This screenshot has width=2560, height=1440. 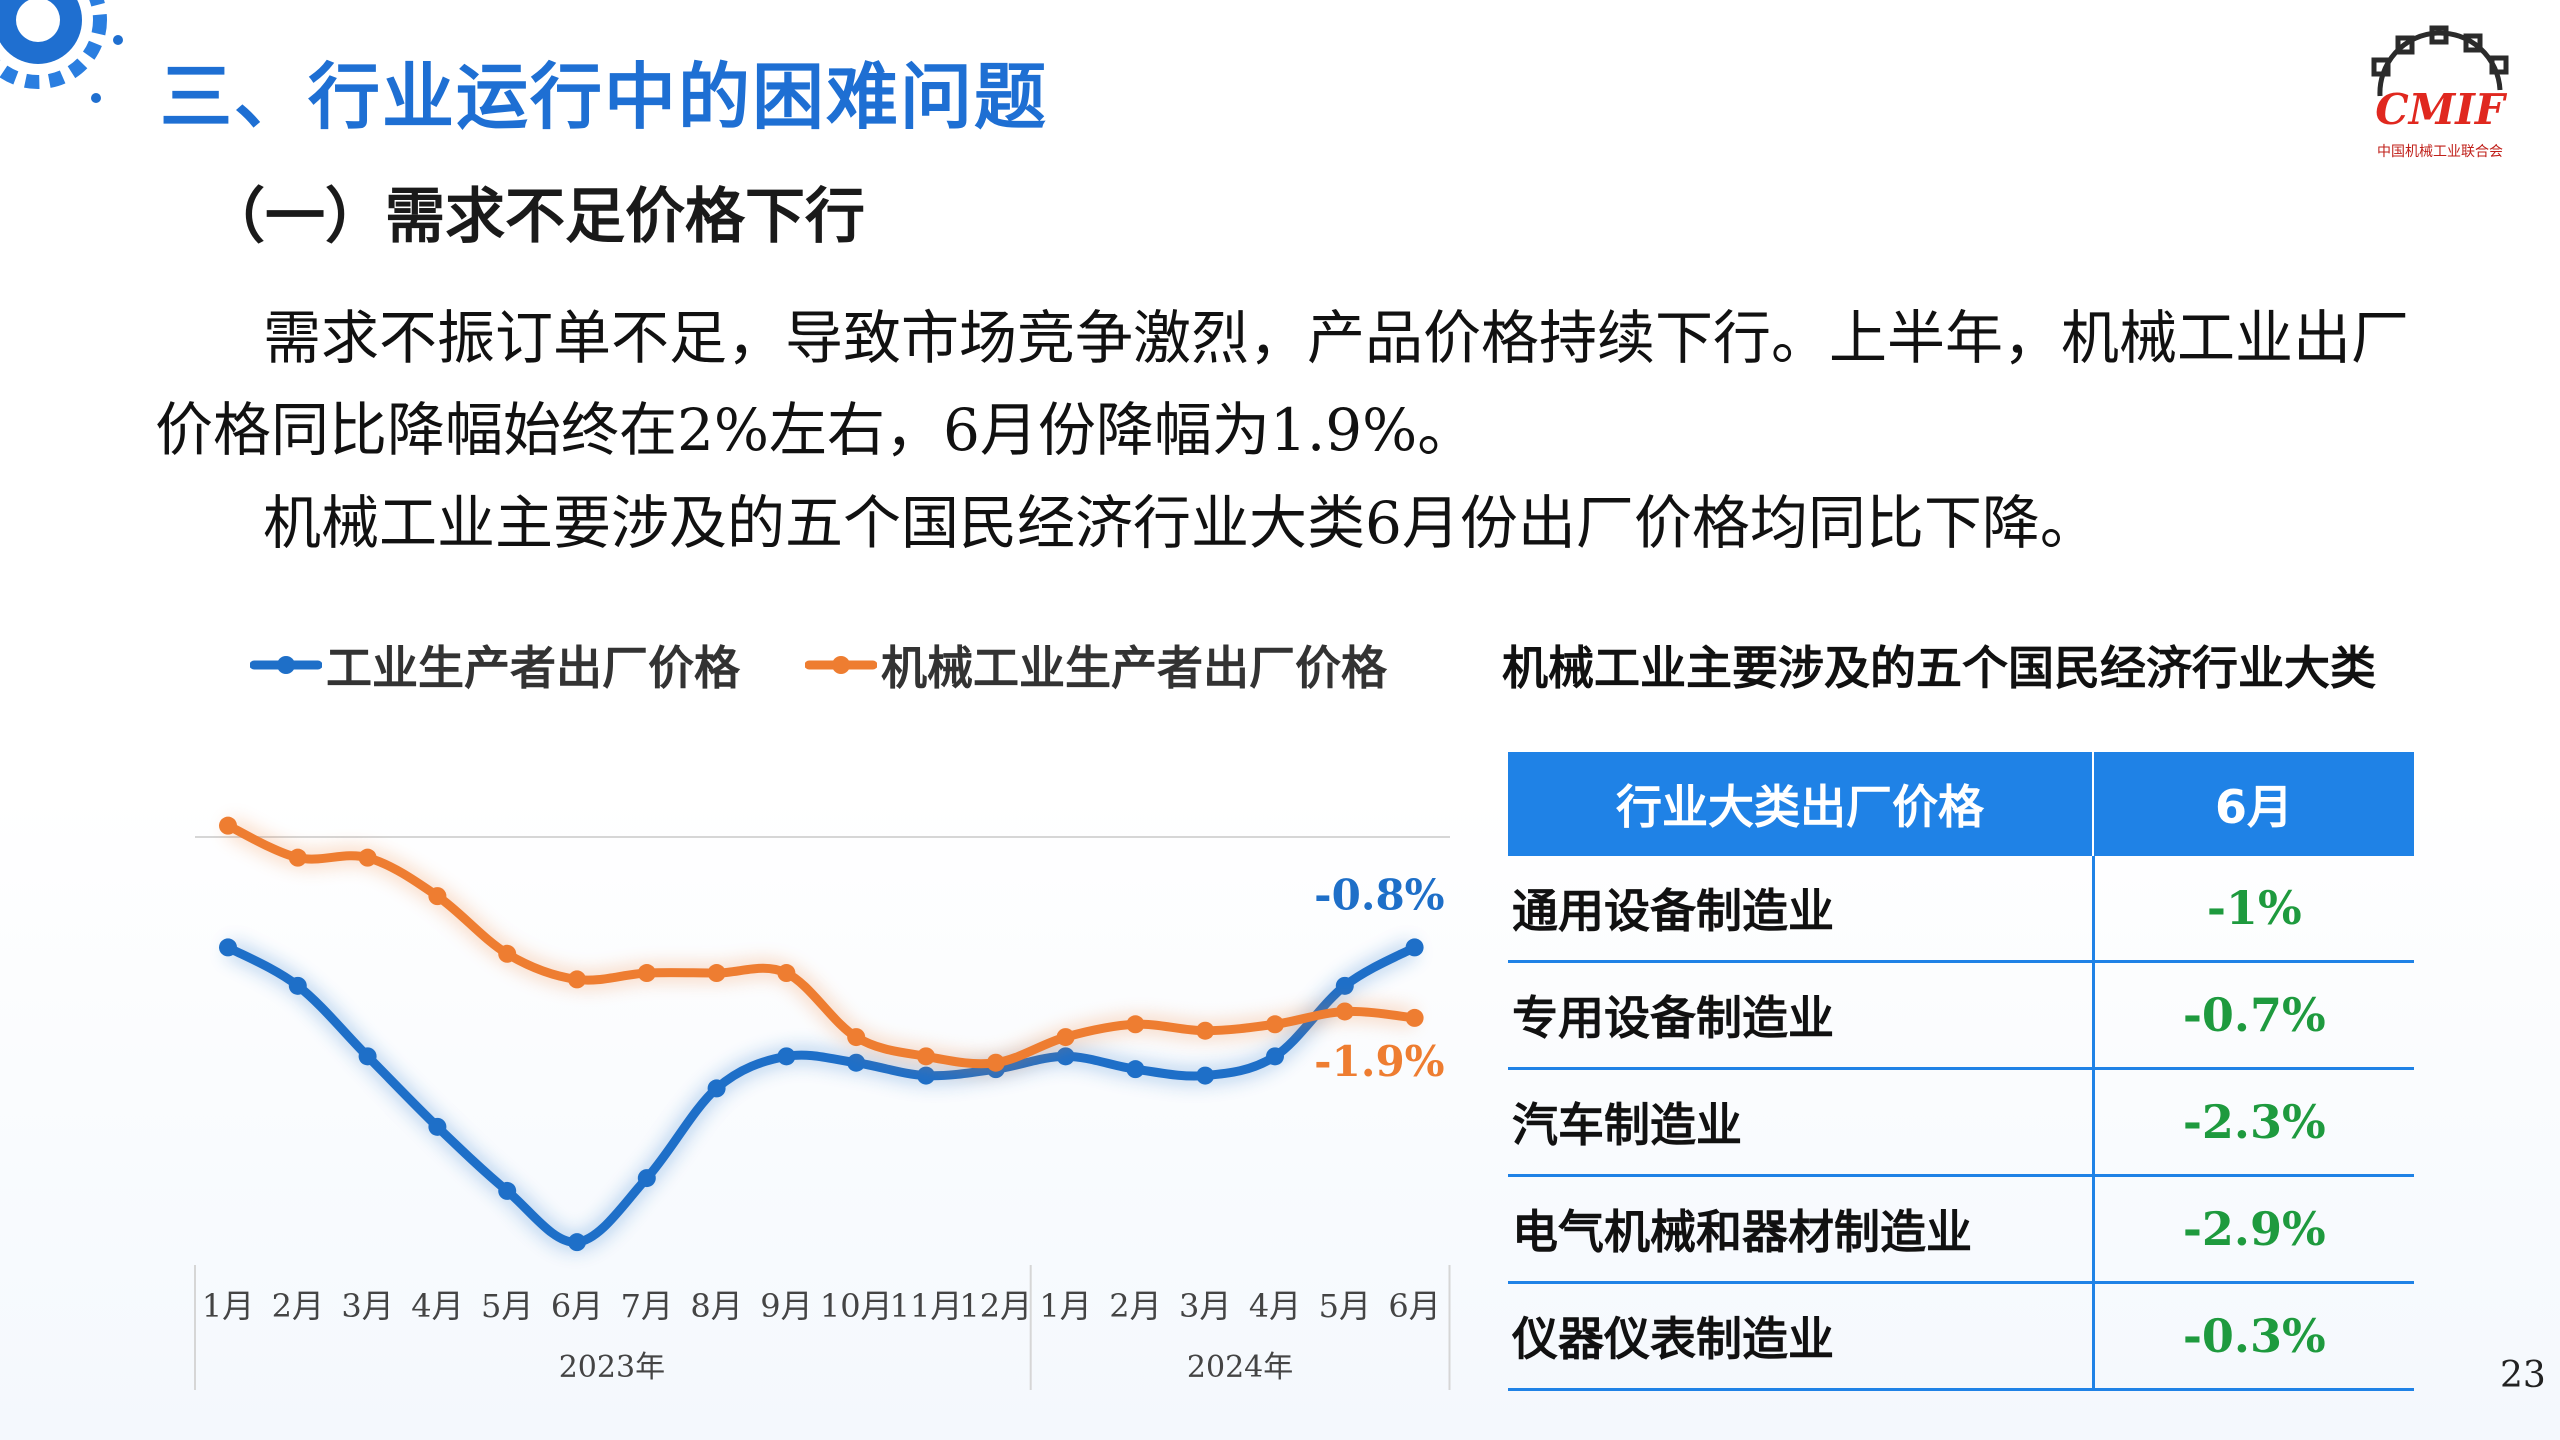 What do you see at coordinates (1379, 894) in the screenshot?
I see `end-value-label: -0.8%` at bounding box center [1379, 894].